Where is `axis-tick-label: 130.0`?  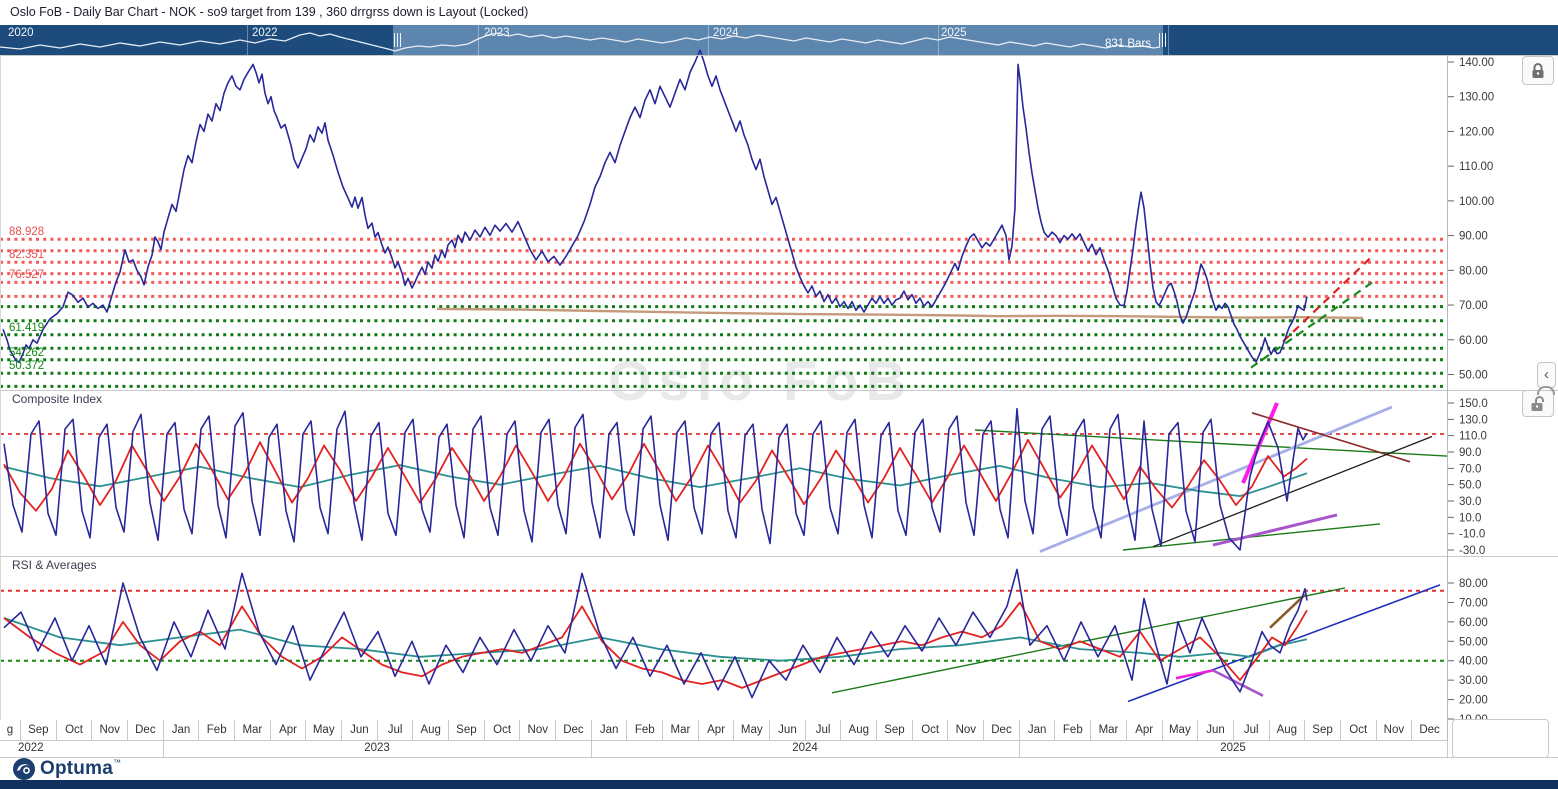
axis-tick-label: 130.0 is located at coordinates (1473, 420).